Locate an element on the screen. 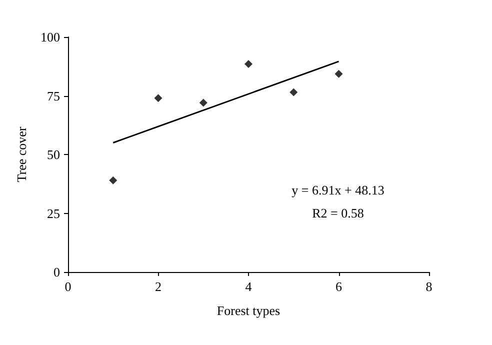 This screenshot has width=492, height=345. x-tick-label: 8 is located at coordinates (429, 286).